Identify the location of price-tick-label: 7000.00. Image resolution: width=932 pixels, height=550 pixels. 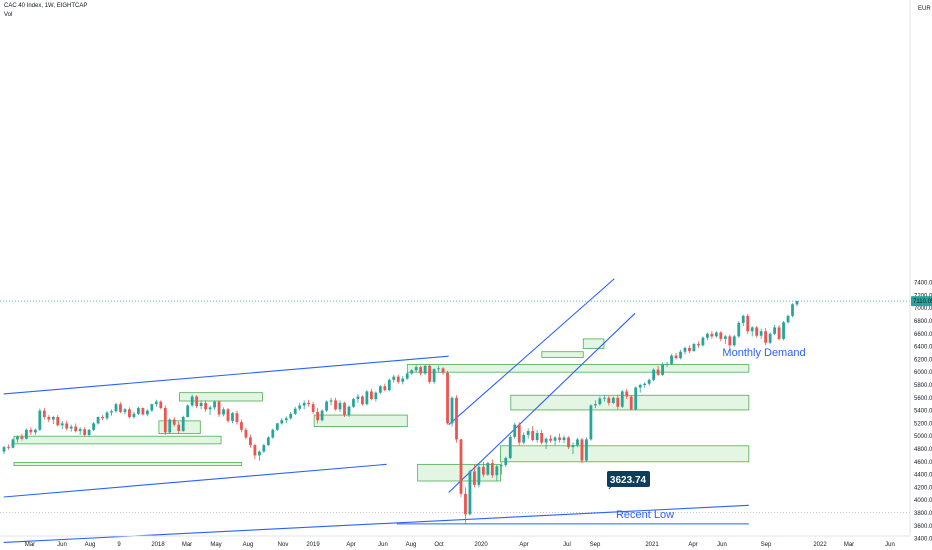
(923, 309).